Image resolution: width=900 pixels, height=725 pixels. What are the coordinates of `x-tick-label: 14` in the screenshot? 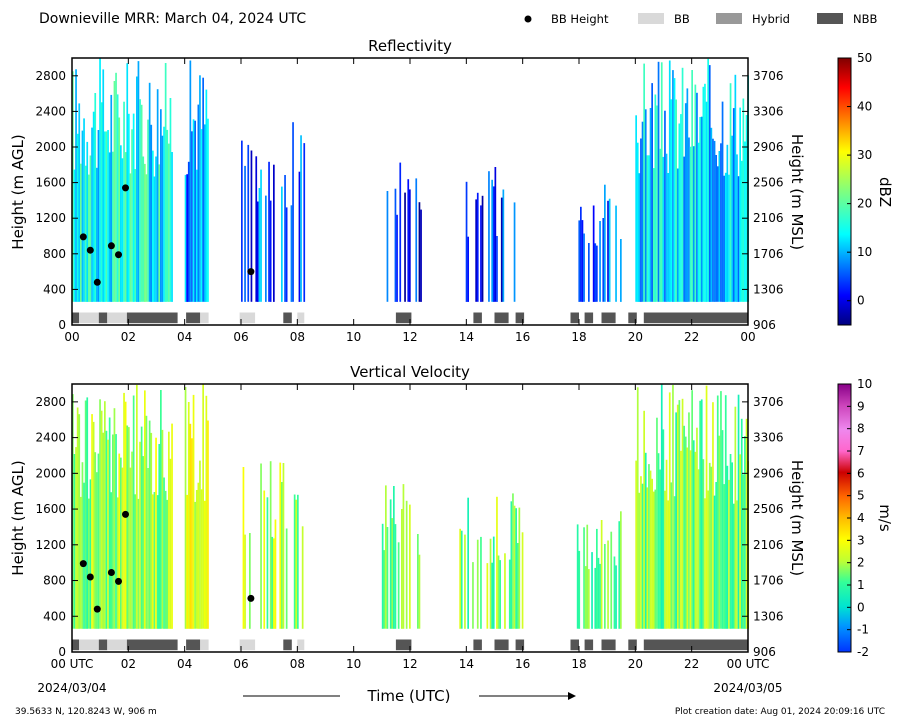 It's located at (466, 664).